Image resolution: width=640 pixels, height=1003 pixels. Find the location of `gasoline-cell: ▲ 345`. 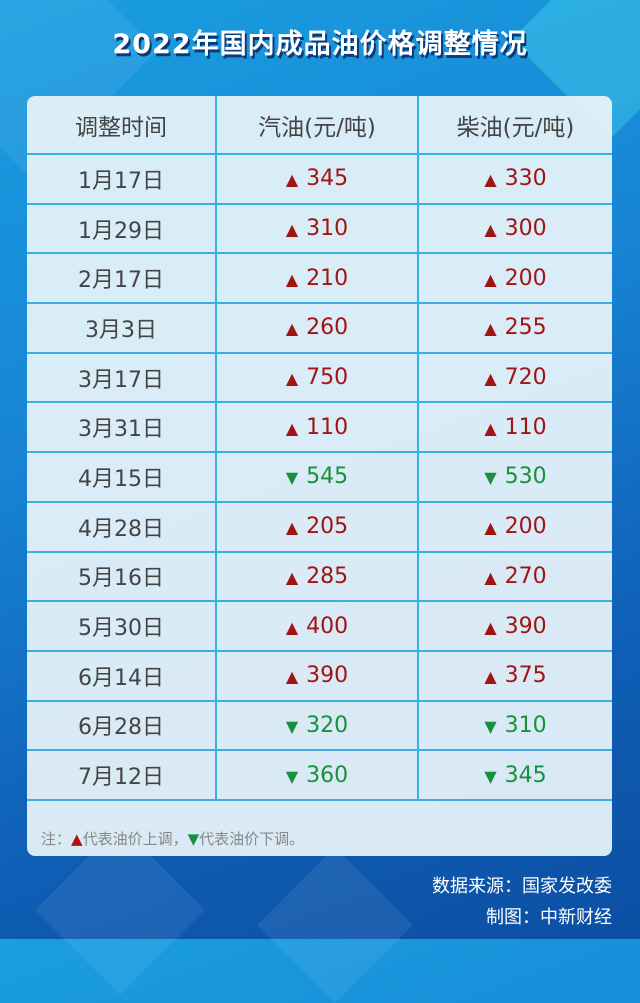

gasoline-cell: ▲ 345 is located at coordinates (317, 179).